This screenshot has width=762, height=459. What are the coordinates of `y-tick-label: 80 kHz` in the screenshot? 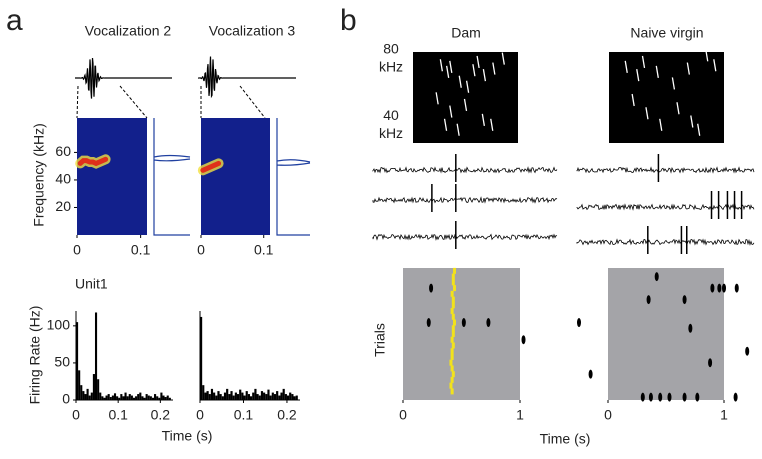 It's located at (391, 57).